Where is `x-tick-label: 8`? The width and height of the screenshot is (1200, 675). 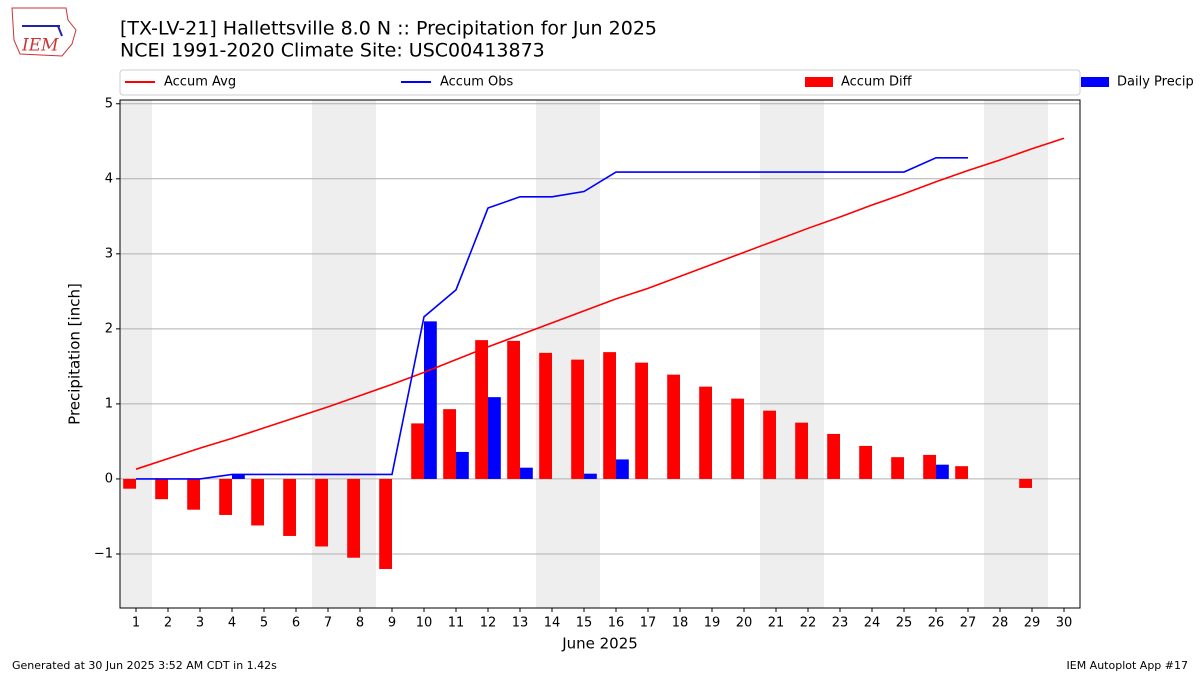 x-tick-label: 8 is located at coordinates (360, 623).